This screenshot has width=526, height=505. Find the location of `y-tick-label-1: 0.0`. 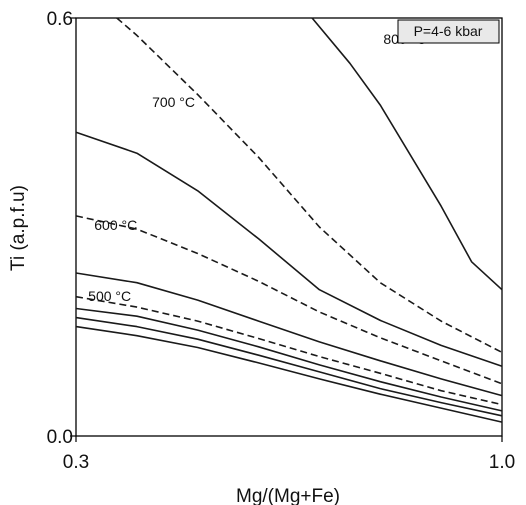

y-tick-label-1: 0.0 is located at coordinates (60, 437).